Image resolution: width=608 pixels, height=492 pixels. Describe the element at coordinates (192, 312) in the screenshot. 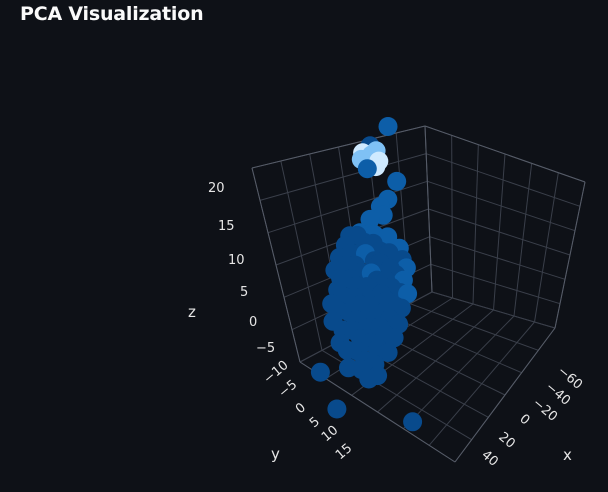

I see `z-axis-title: z` at that location.